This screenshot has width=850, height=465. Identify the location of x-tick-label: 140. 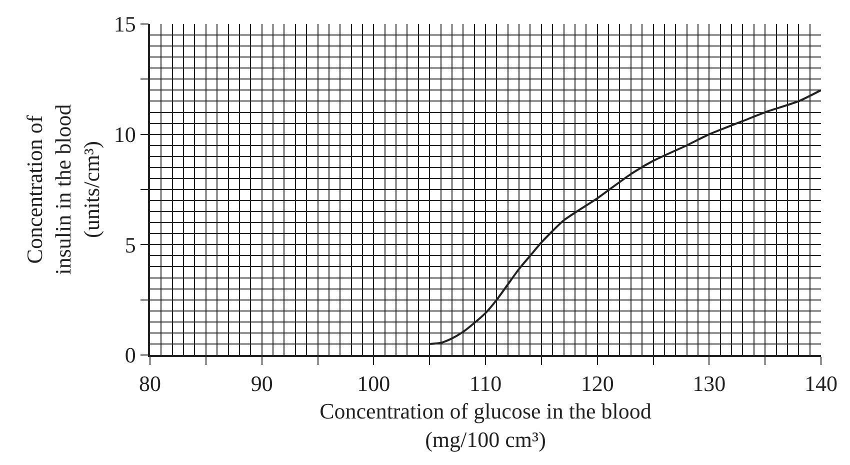
(821, 383).